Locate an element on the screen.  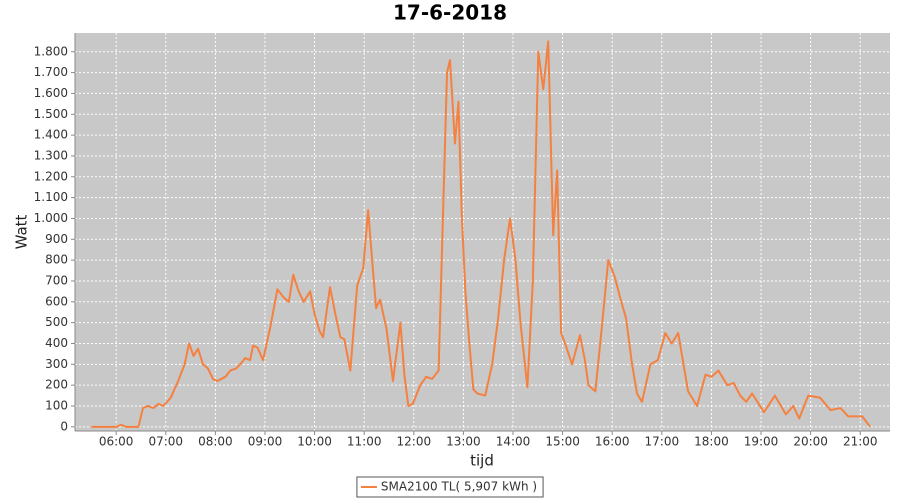
x-tick-label: 16:00 is located at coordinates (612, 442).